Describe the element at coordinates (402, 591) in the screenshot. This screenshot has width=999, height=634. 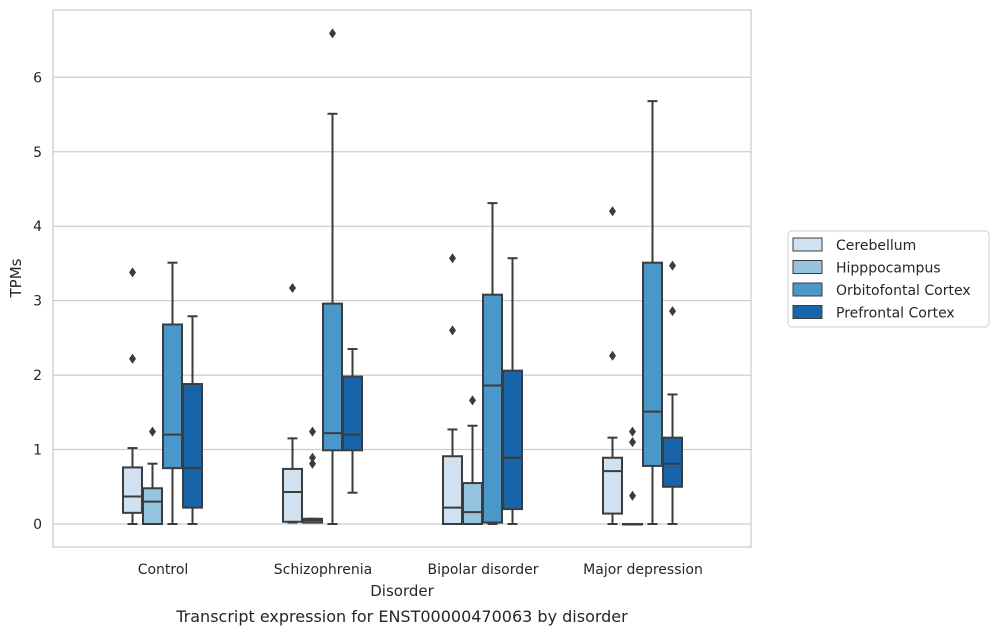
I see `x-axis-title: Disorder` at that location.